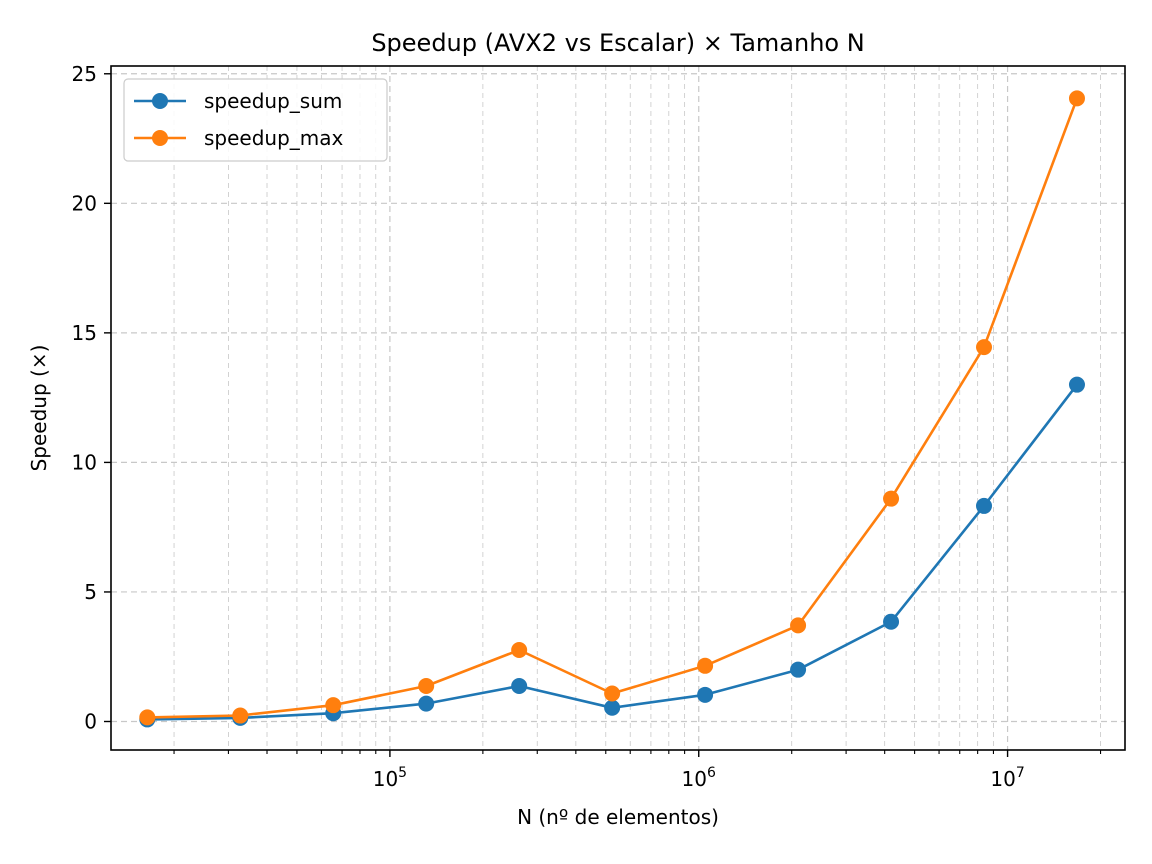 This screenshot has width=1152, height=864. What do you see at coordinates (1007, 778) in the screenshot?
I see `x-tick-label: 10⁷` at bounding box center [1007, 778].